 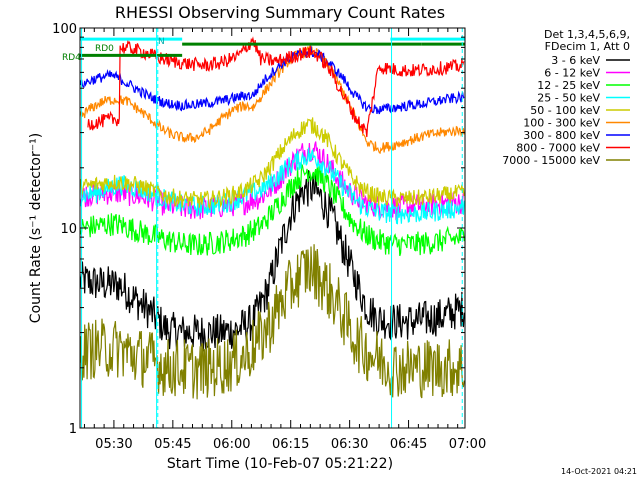 I want to click on legend-label: 800 - 7000 keV, so click(x=558, y=148).